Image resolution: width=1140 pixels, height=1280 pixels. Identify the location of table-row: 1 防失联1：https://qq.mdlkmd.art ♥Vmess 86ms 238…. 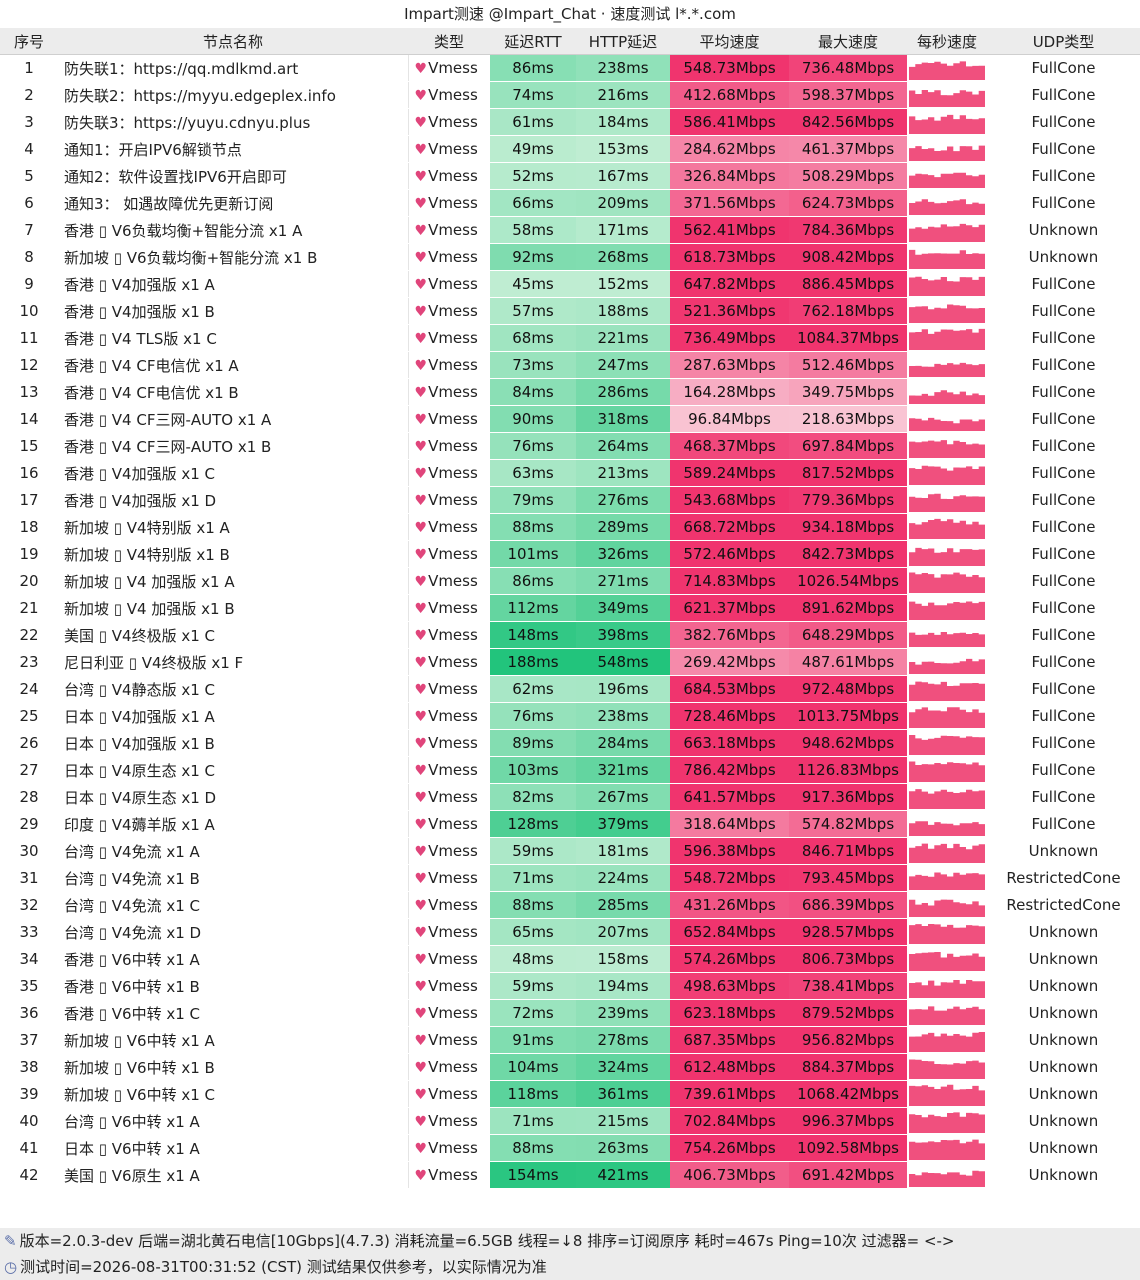
(570, 68).